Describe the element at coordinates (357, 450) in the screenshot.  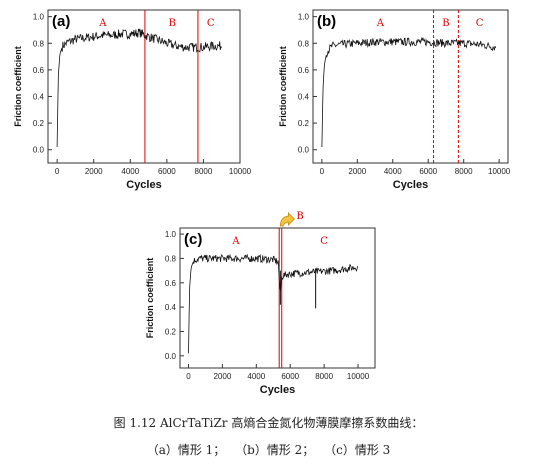
I see `caption-item-c: （c）情形 3` at that location.